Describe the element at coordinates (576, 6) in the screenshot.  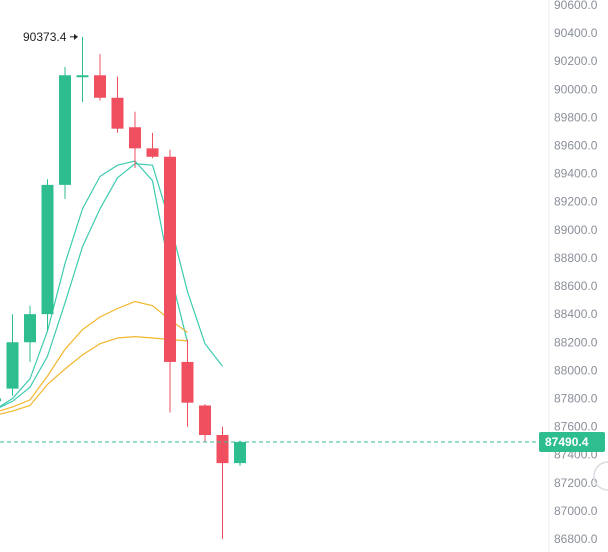
I see `y-tick-label: 90600.0` at that location.